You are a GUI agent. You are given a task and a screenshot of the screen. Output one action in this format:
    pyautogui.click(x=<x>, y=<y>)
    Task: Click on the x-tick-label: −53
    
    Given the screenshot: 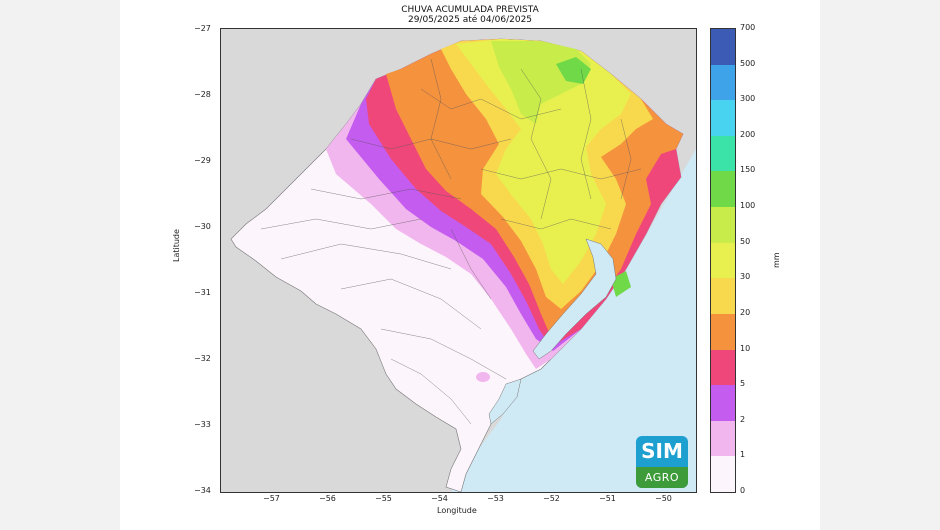 What is the action you would take?
    pyautogui.click(x=495, y=498)
    